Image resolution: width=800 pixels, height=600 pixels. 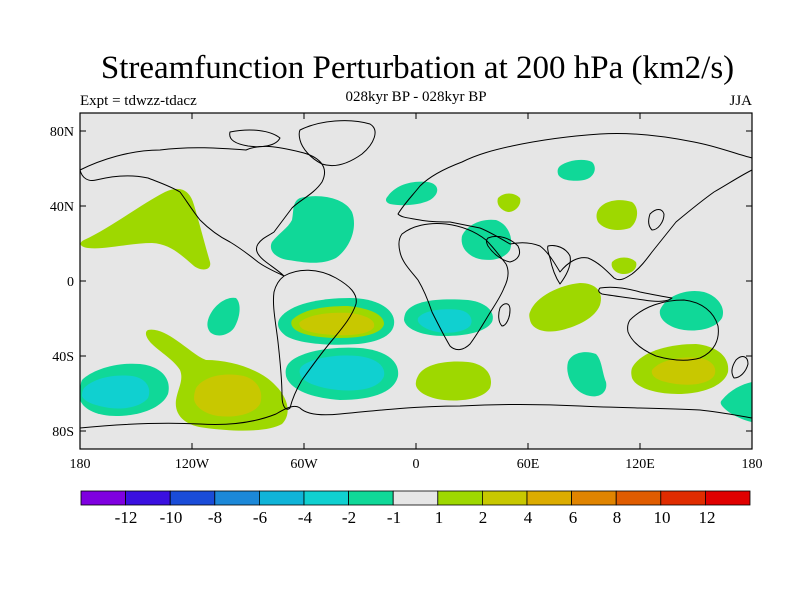 What do you see at coordinates (304, 464) in the screenshot?
I see `lon-tick-label: 60W` at bounding box center [304, 464].